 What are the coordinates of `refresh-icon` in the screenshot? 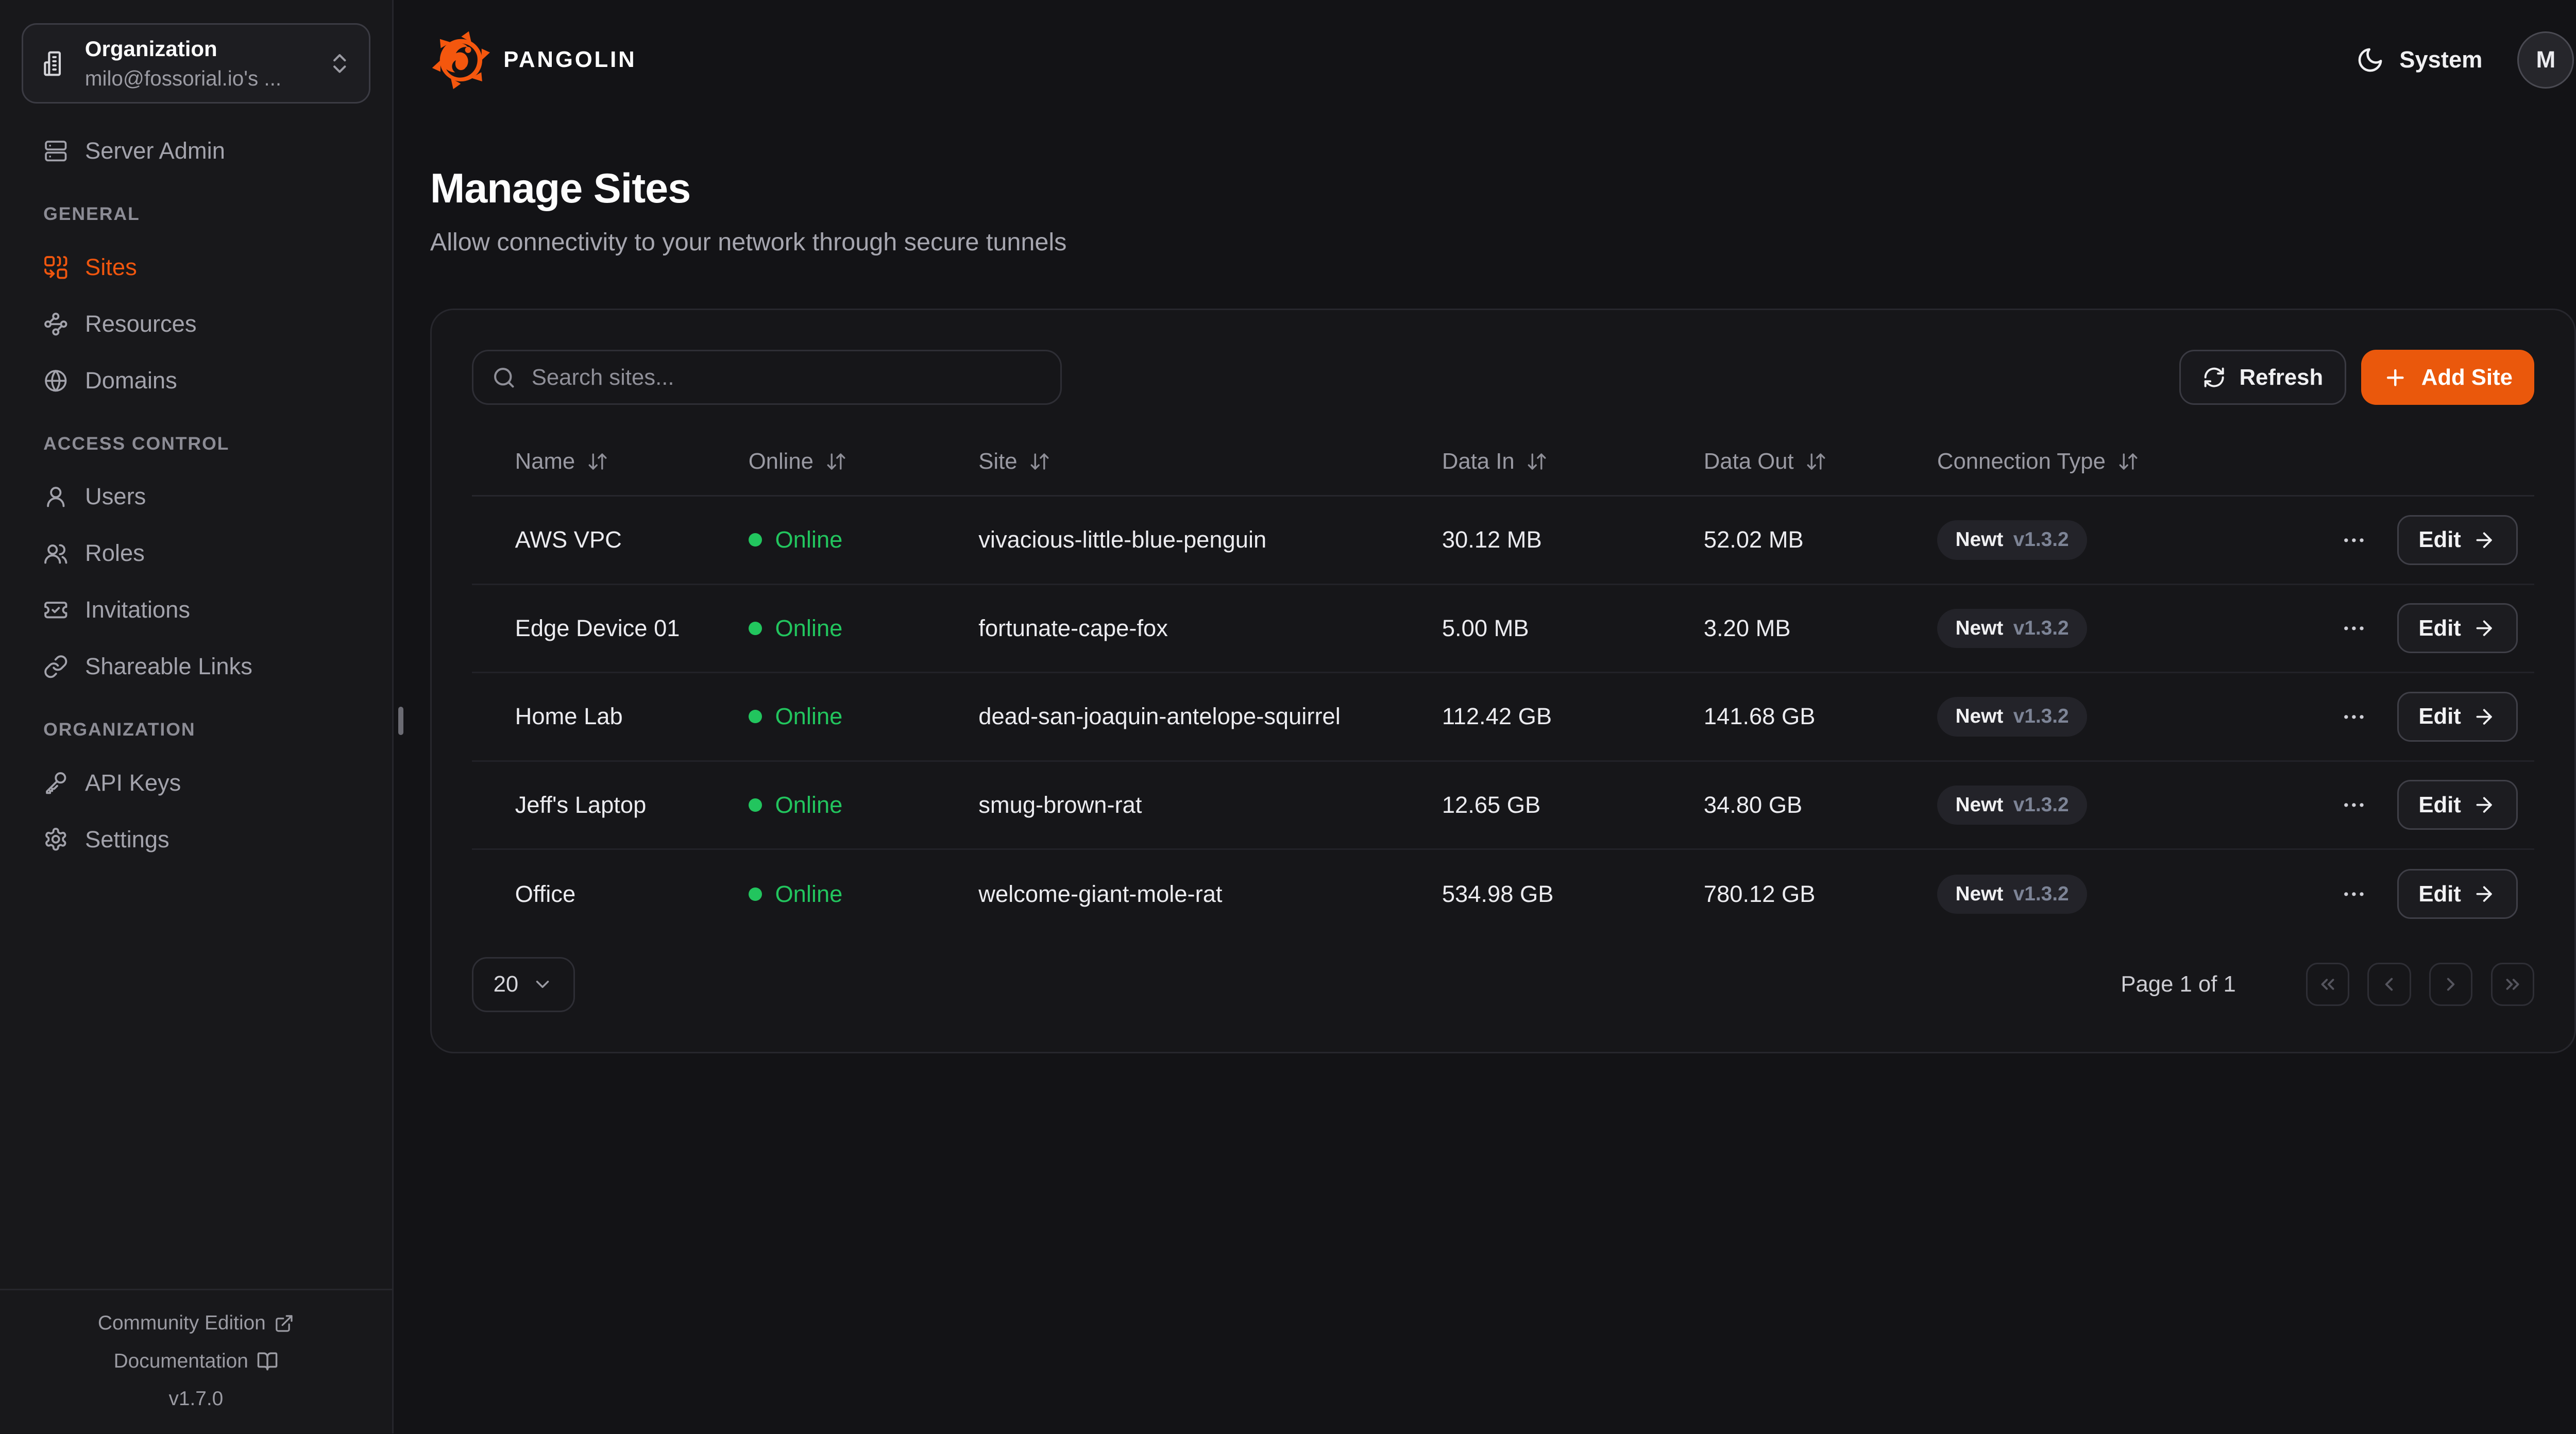 It's located at (2214, 377).